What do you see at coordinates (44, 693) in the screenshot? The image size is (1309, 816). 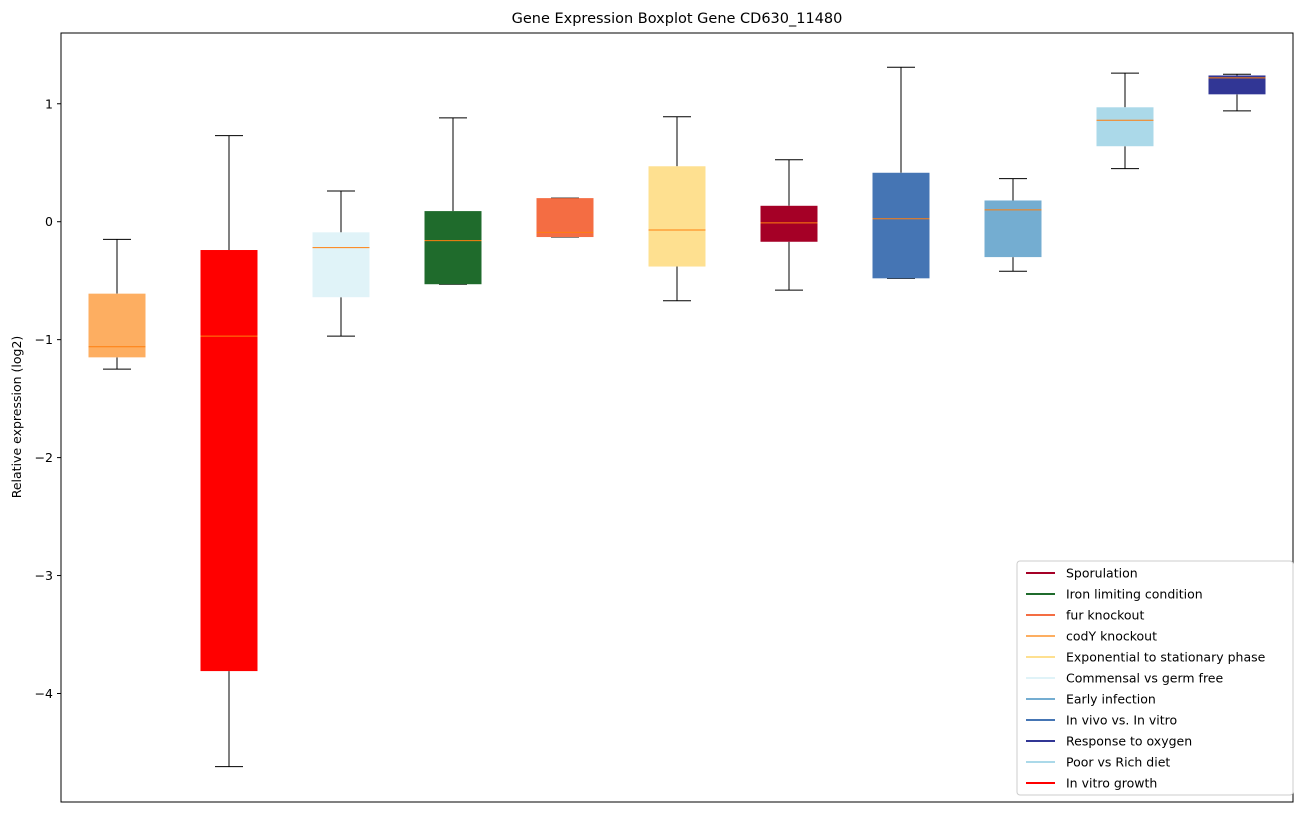 I see `y-tick-label: −4` at bounding box center [44, 693].